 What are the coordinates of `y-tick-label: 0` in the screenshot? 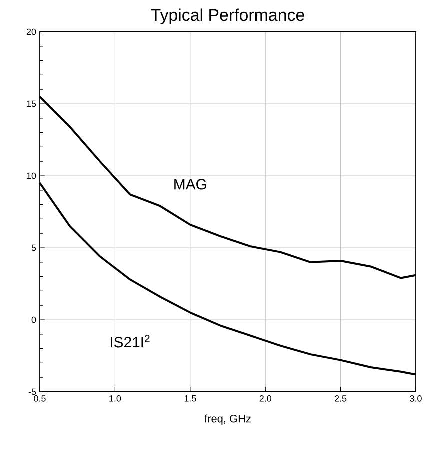 It's located at (34, 320).